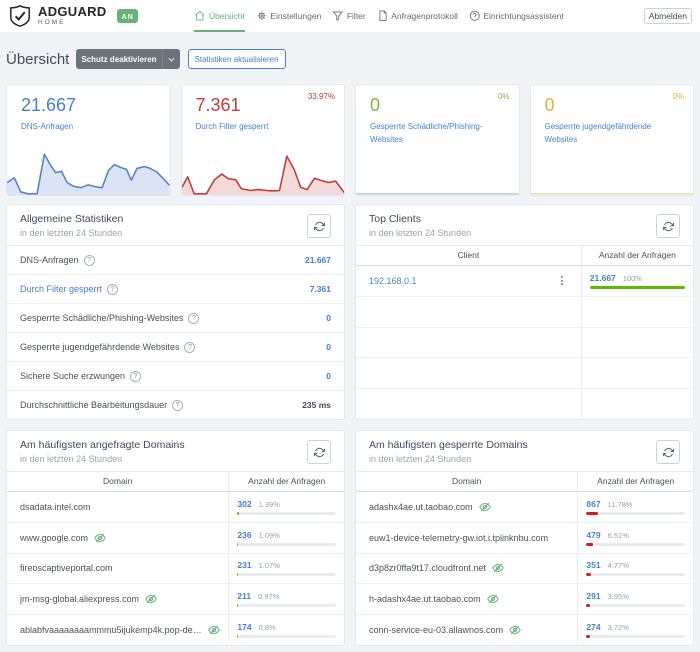 This screenshot has width=700, height=652. Describe the element at coordinates (55, 506) in the screenshot. I see `domain-name: dsadata.intel.com` at that location.